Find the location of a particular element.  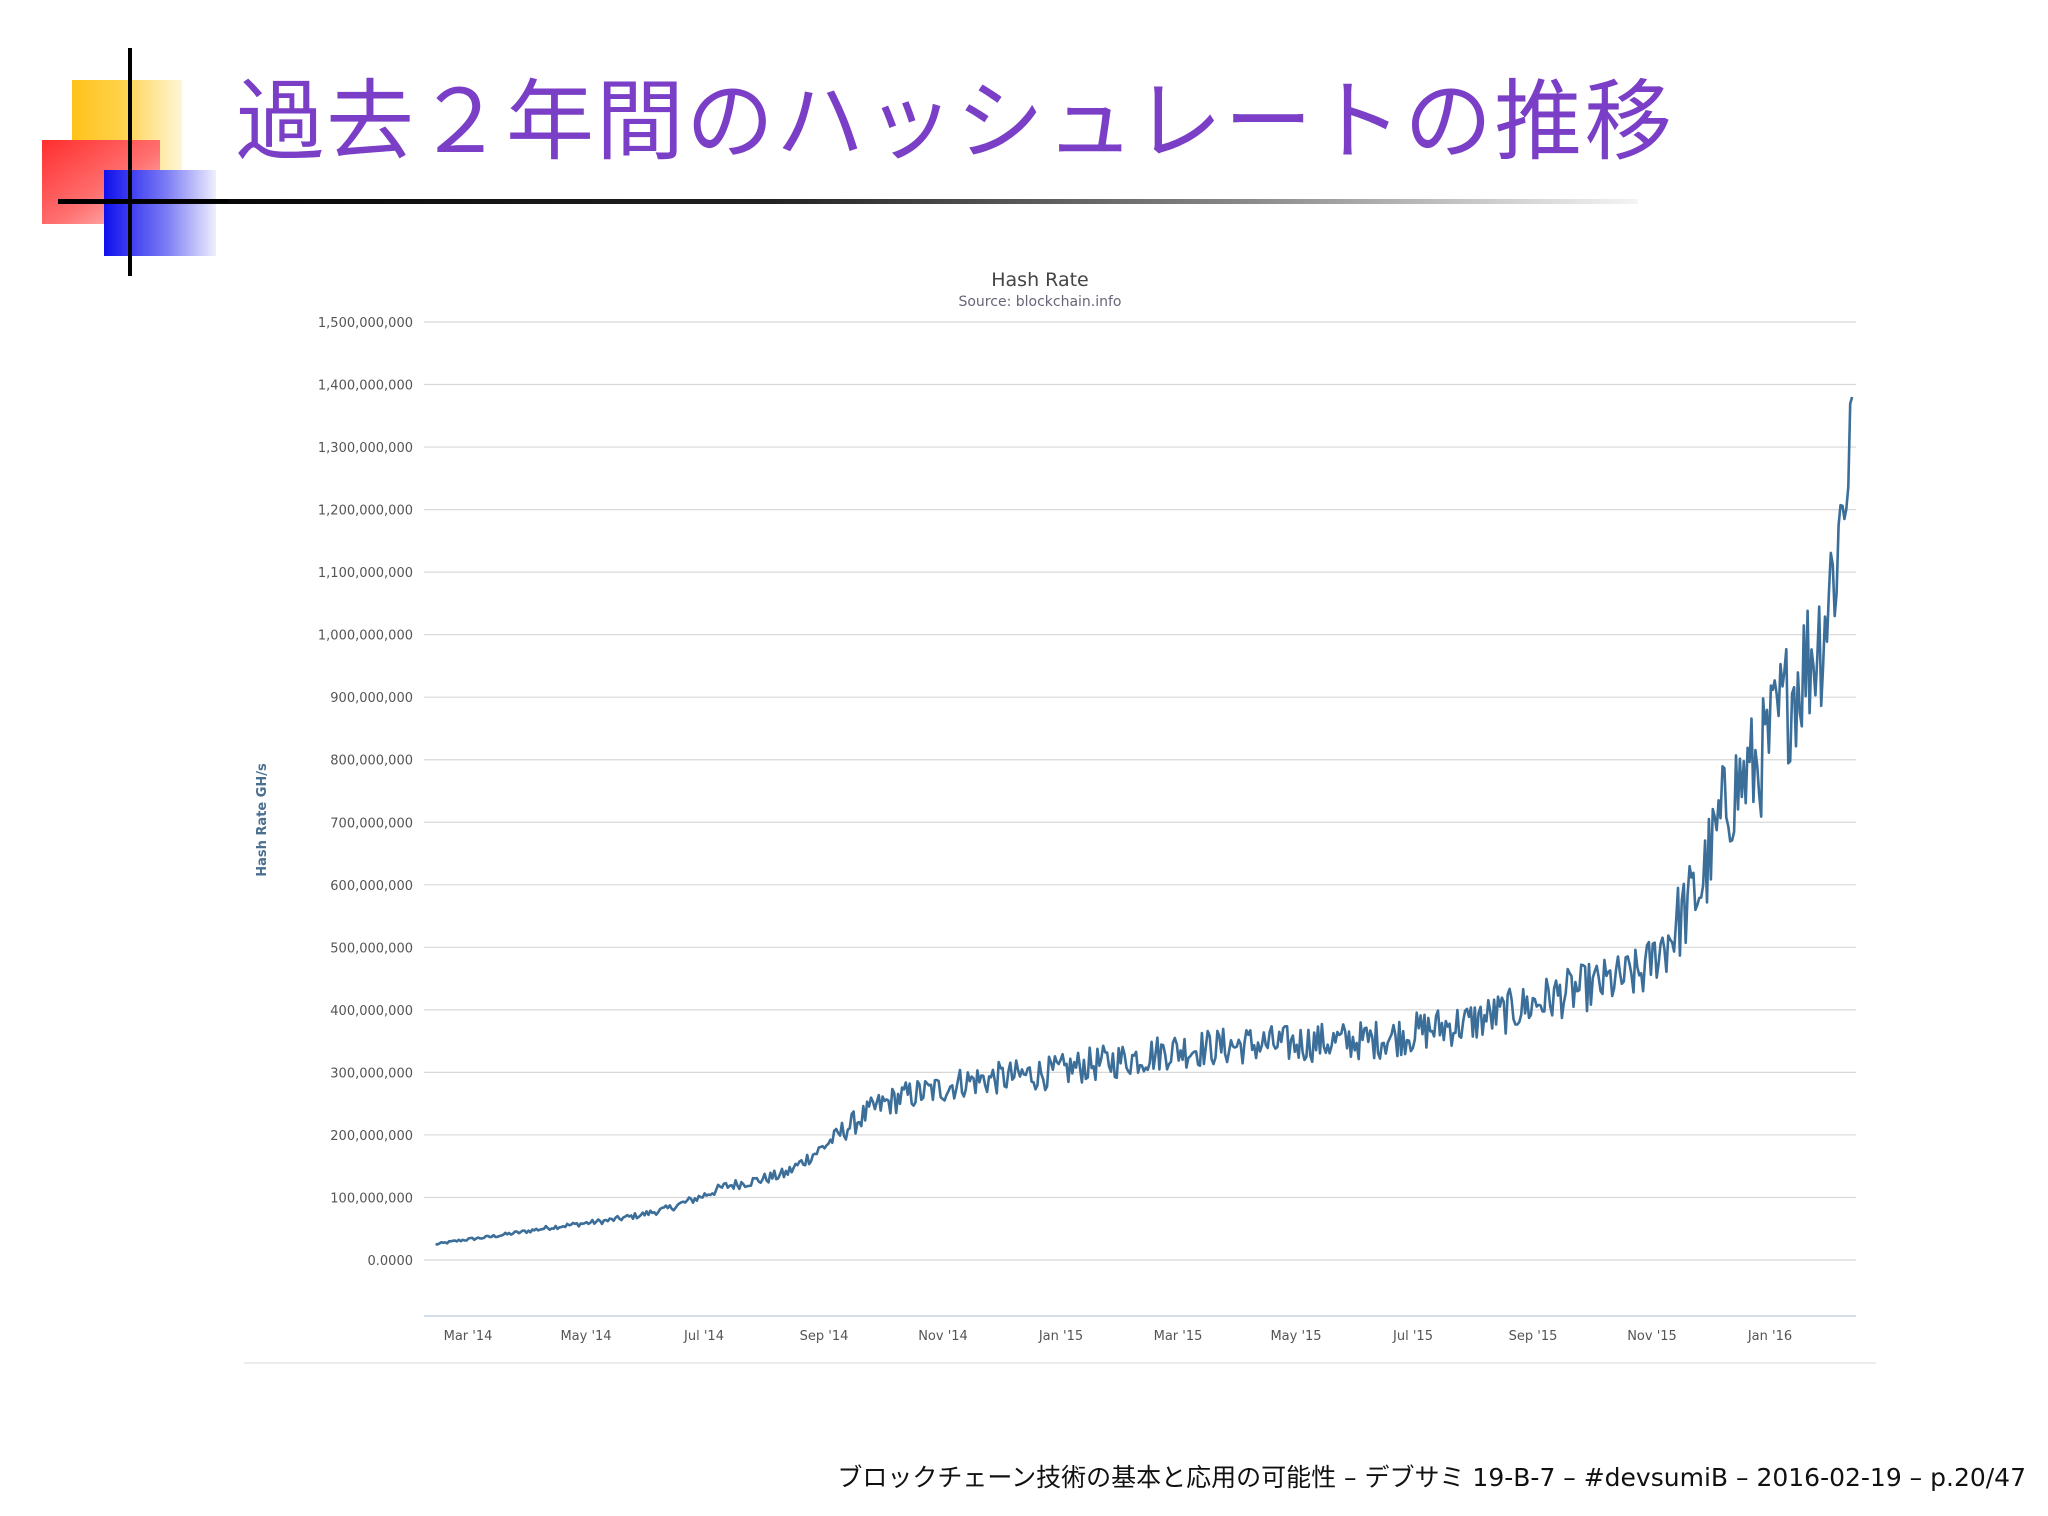

y-tick-label: 1,200,000,000 is located at coordinates (365, 511).